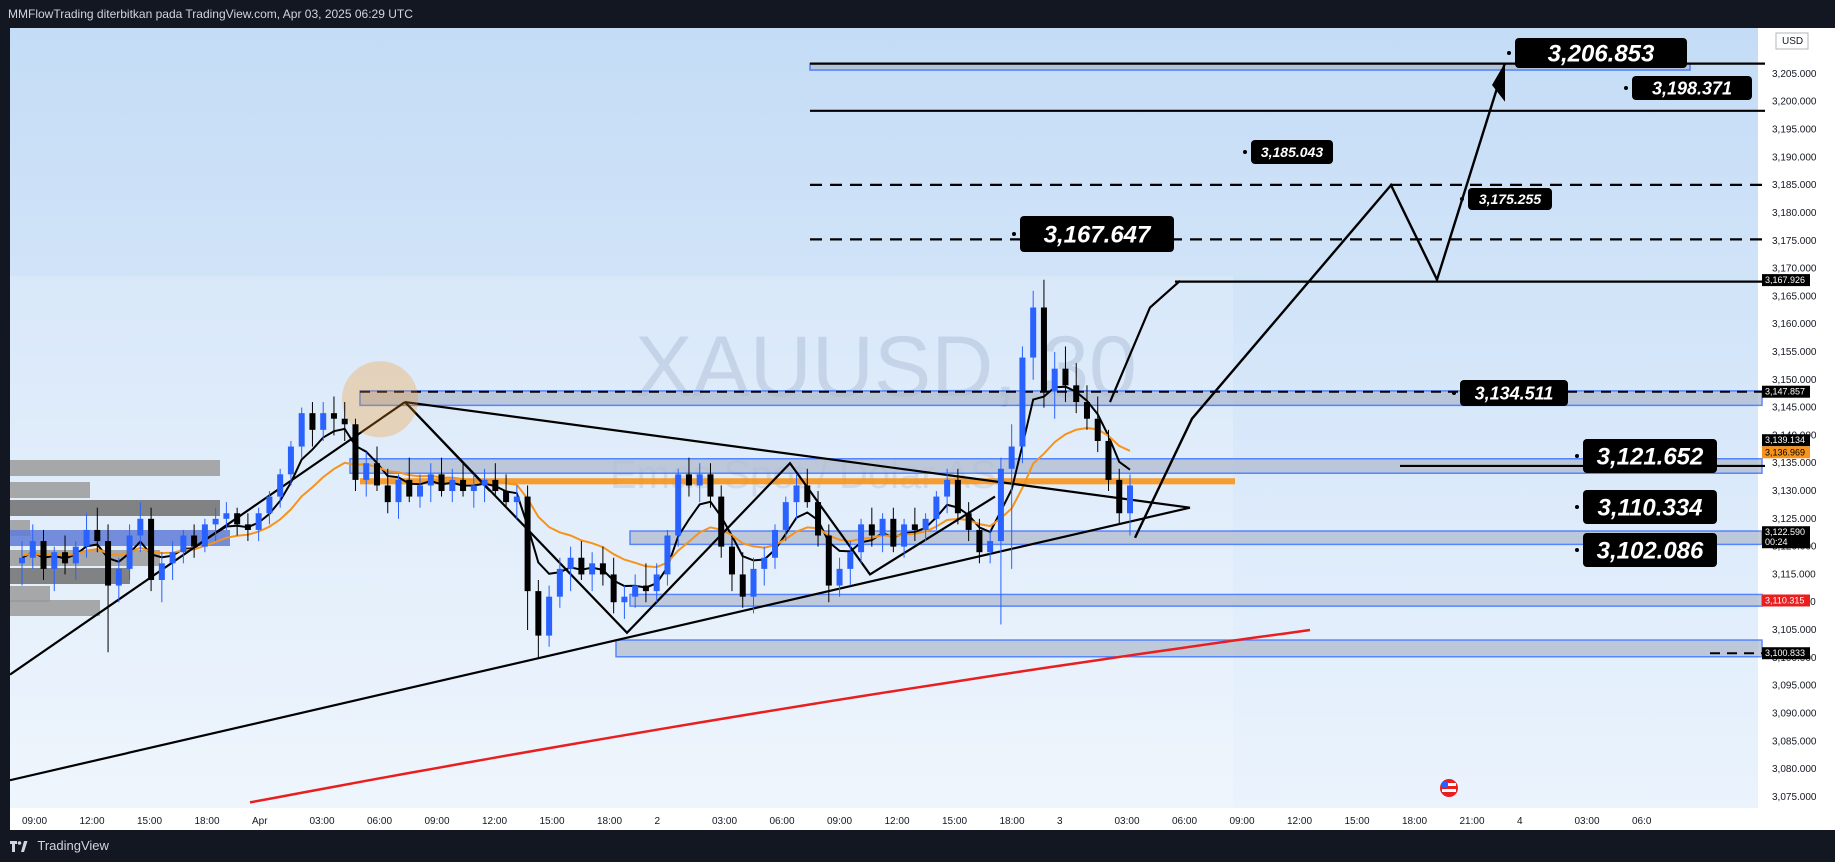  I want to click on level-label: 3,121.652, so click(1650, 457).